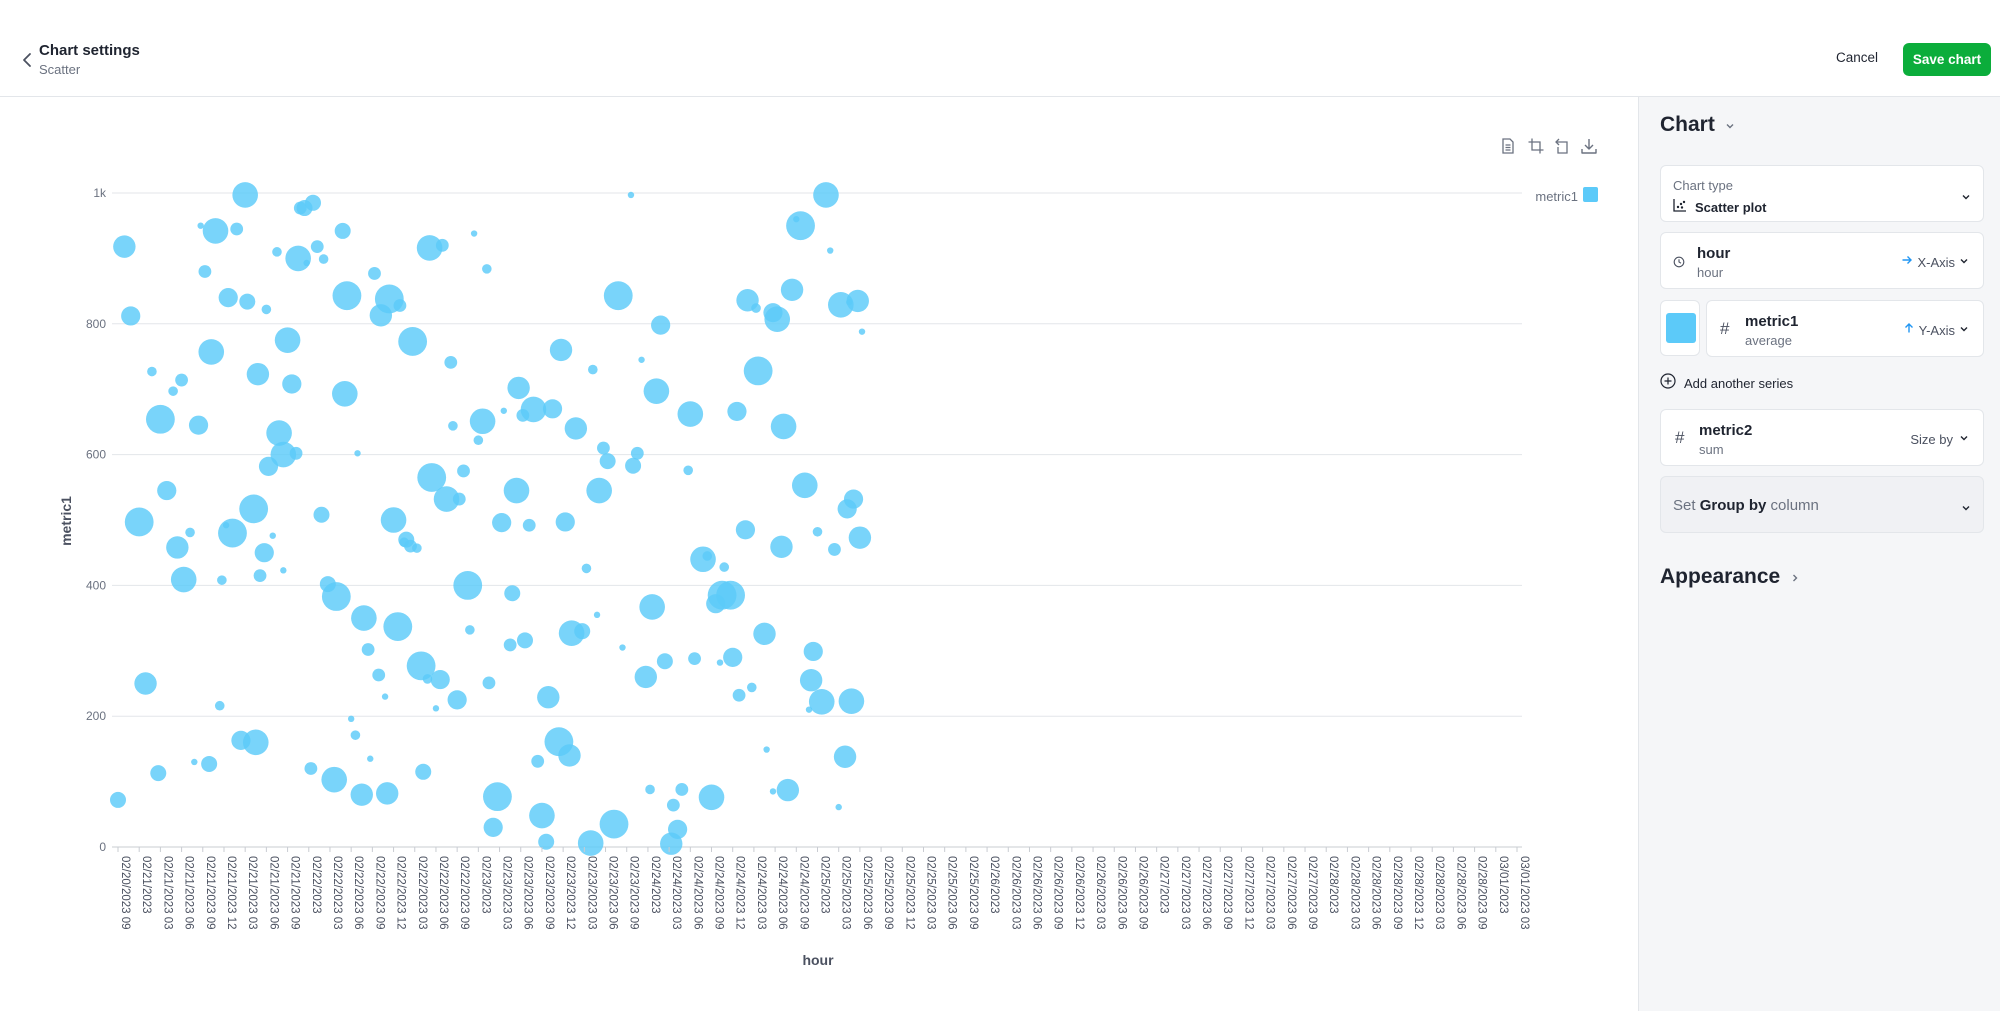  What do you see at coordinates (1680, 328) in the screenshot?
I see `series-color-picker` at bounding box center [1680, 328].